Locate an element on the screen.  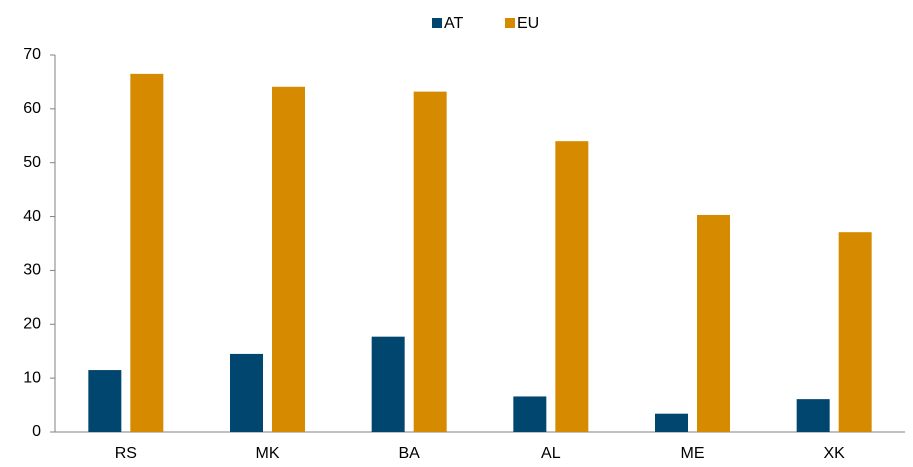
y-tick-label: 10 is located at coordinates (32, 377).